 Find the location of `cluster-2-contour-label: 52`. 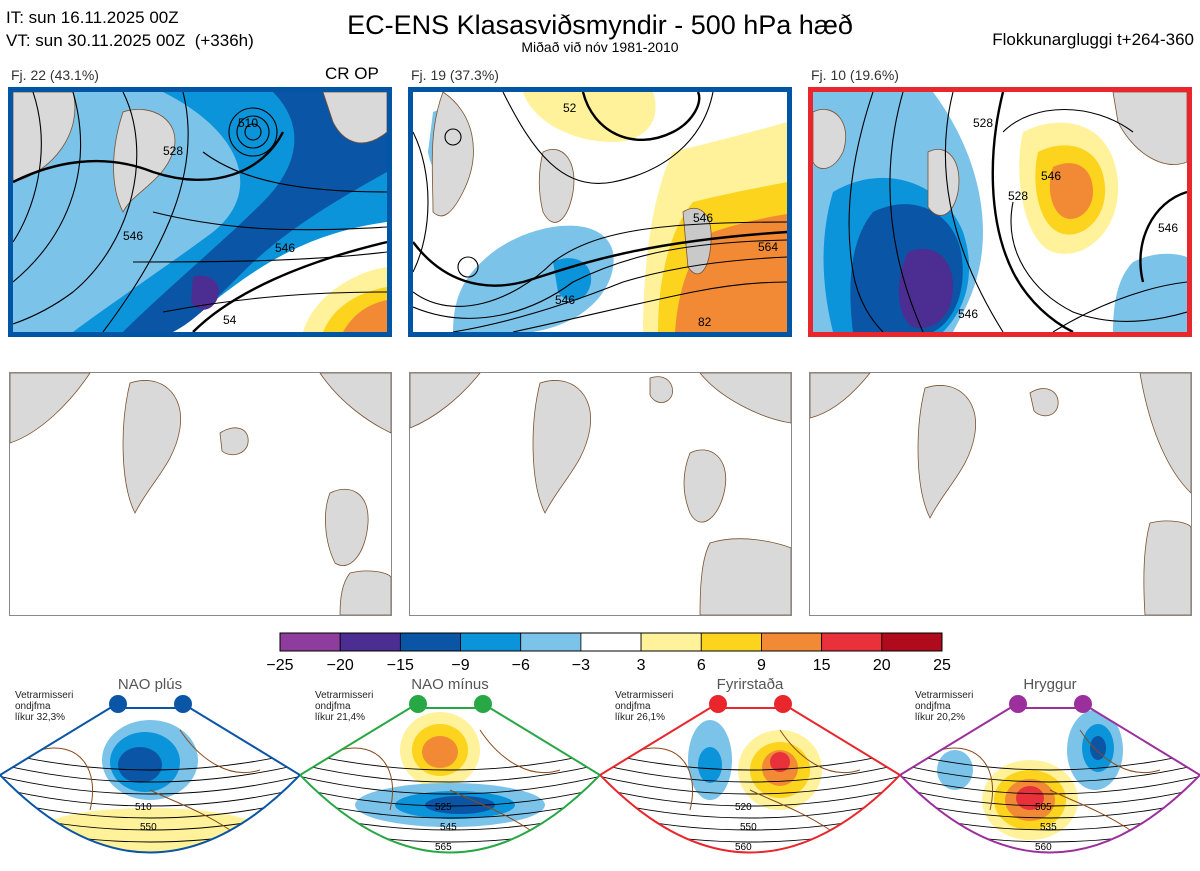

cluster-2-contour-label: 52 is located at coordinates (570, 108).